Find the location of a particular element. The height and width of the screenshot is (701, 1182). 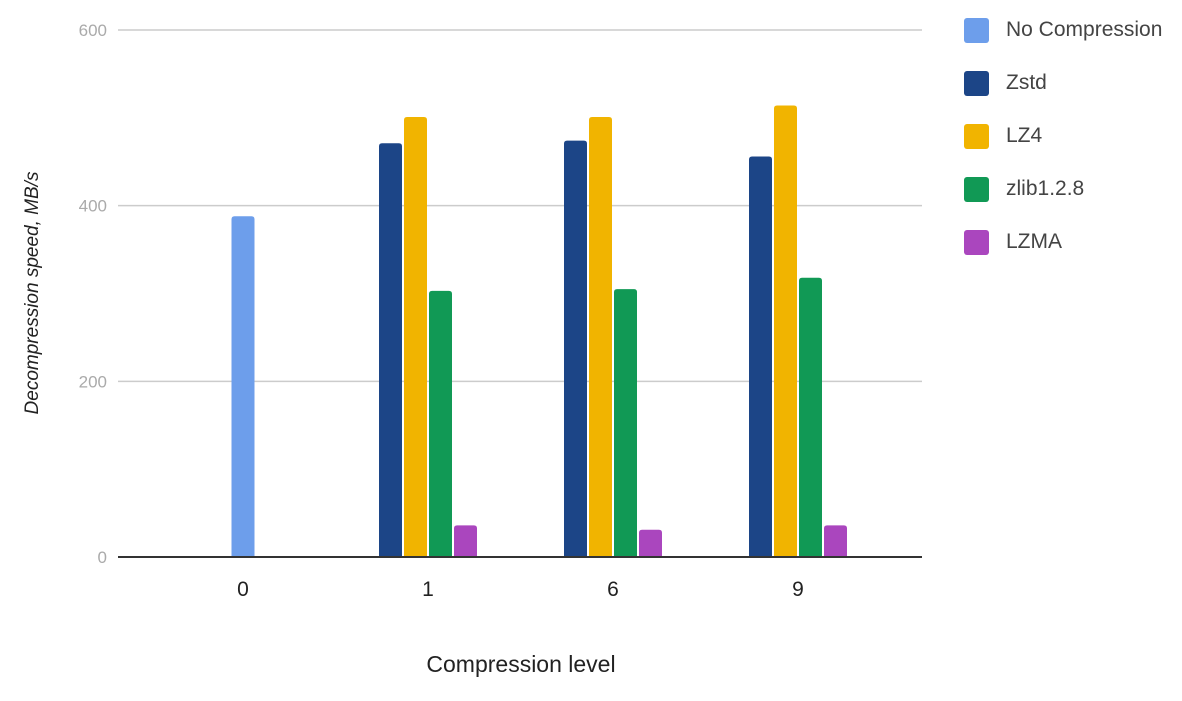

legend-label: Zstd is located at coordinates (1026, 82).